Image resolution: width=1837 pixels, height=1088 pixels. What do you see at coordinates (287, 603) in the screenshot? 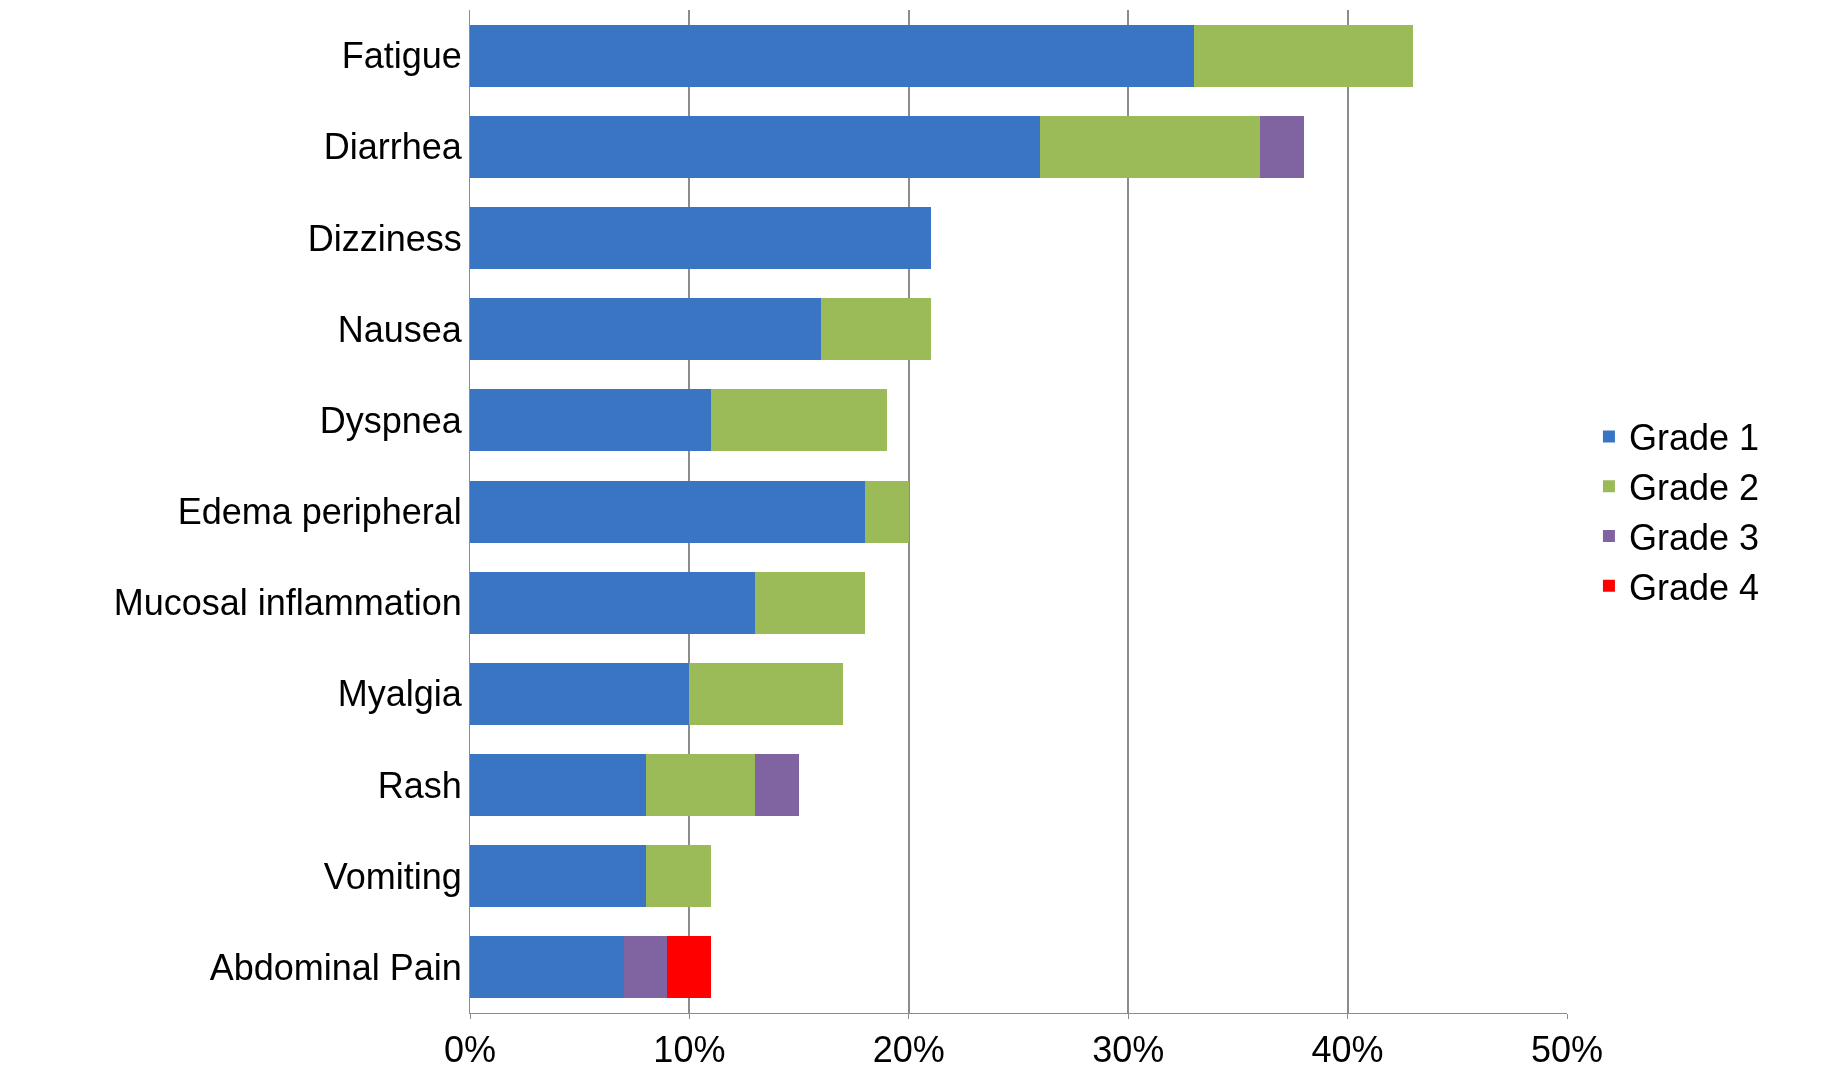
I see `y-tick-label: Mucosal inflammation` at bounding box center [287, 603].